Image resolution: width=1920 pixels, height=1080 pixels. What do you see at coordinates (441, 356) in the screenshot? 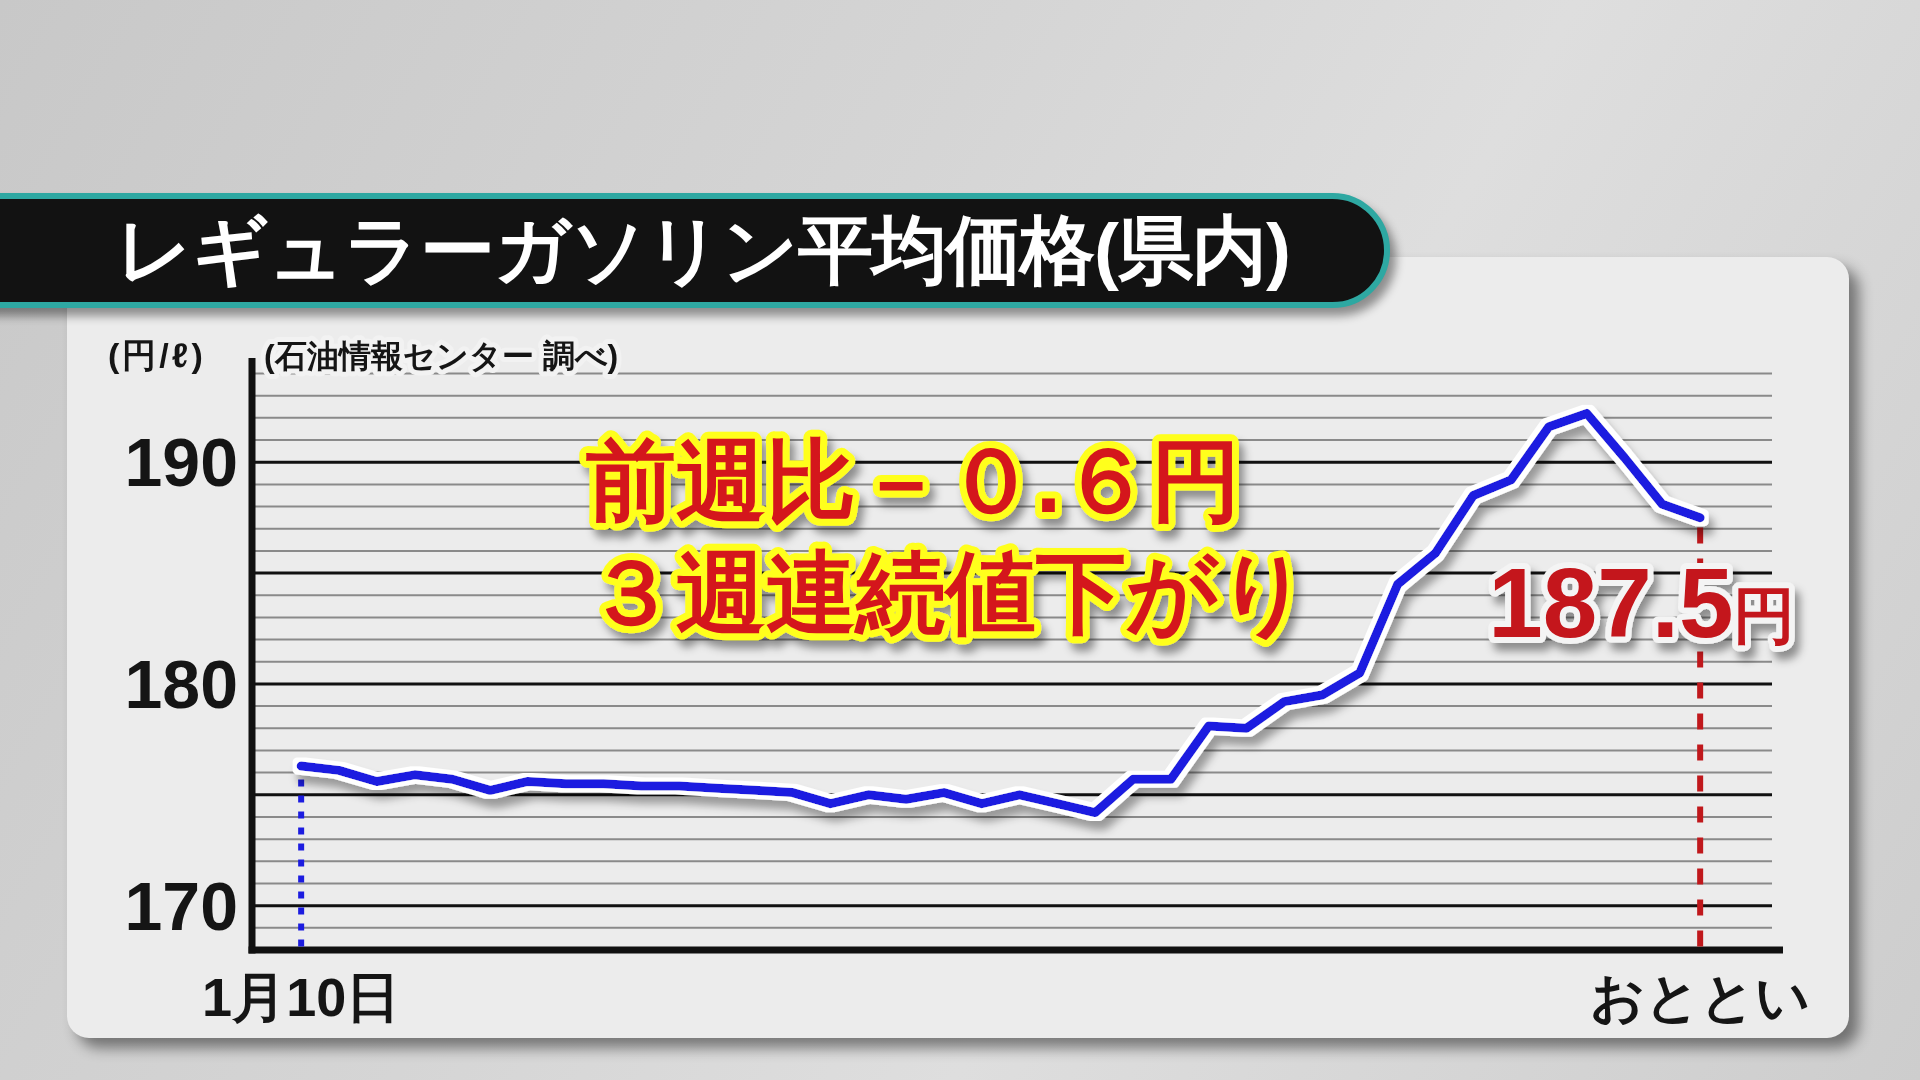
I see `annotation: (石油情報センター 調べ)` at bounding box center [441, 356].